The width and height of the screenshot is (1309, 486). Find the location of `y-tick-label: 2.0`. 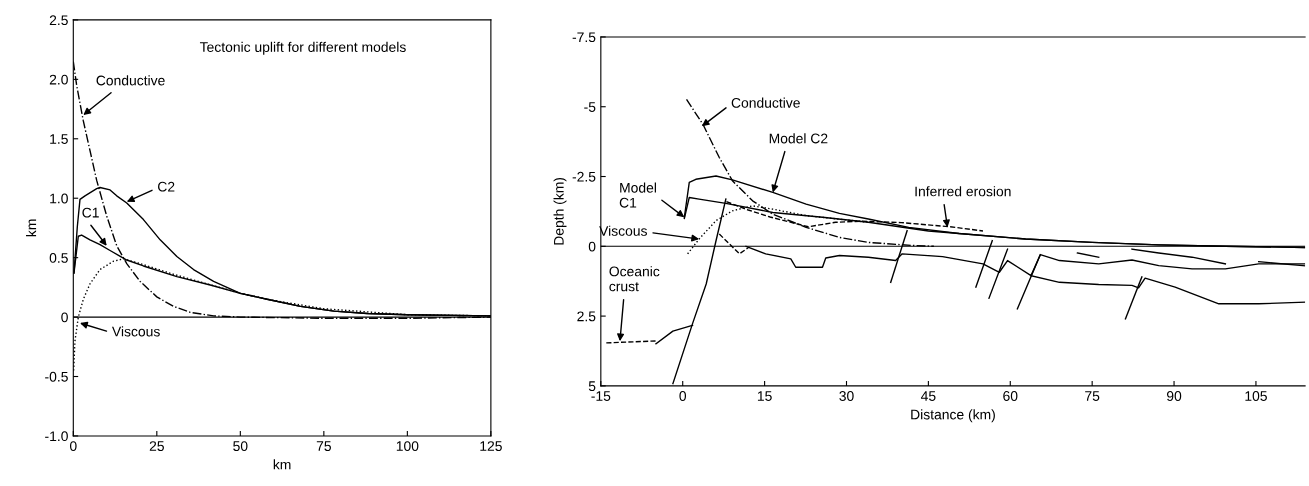

y-tick-label: 2.0 is located at coordinates (58, 79).